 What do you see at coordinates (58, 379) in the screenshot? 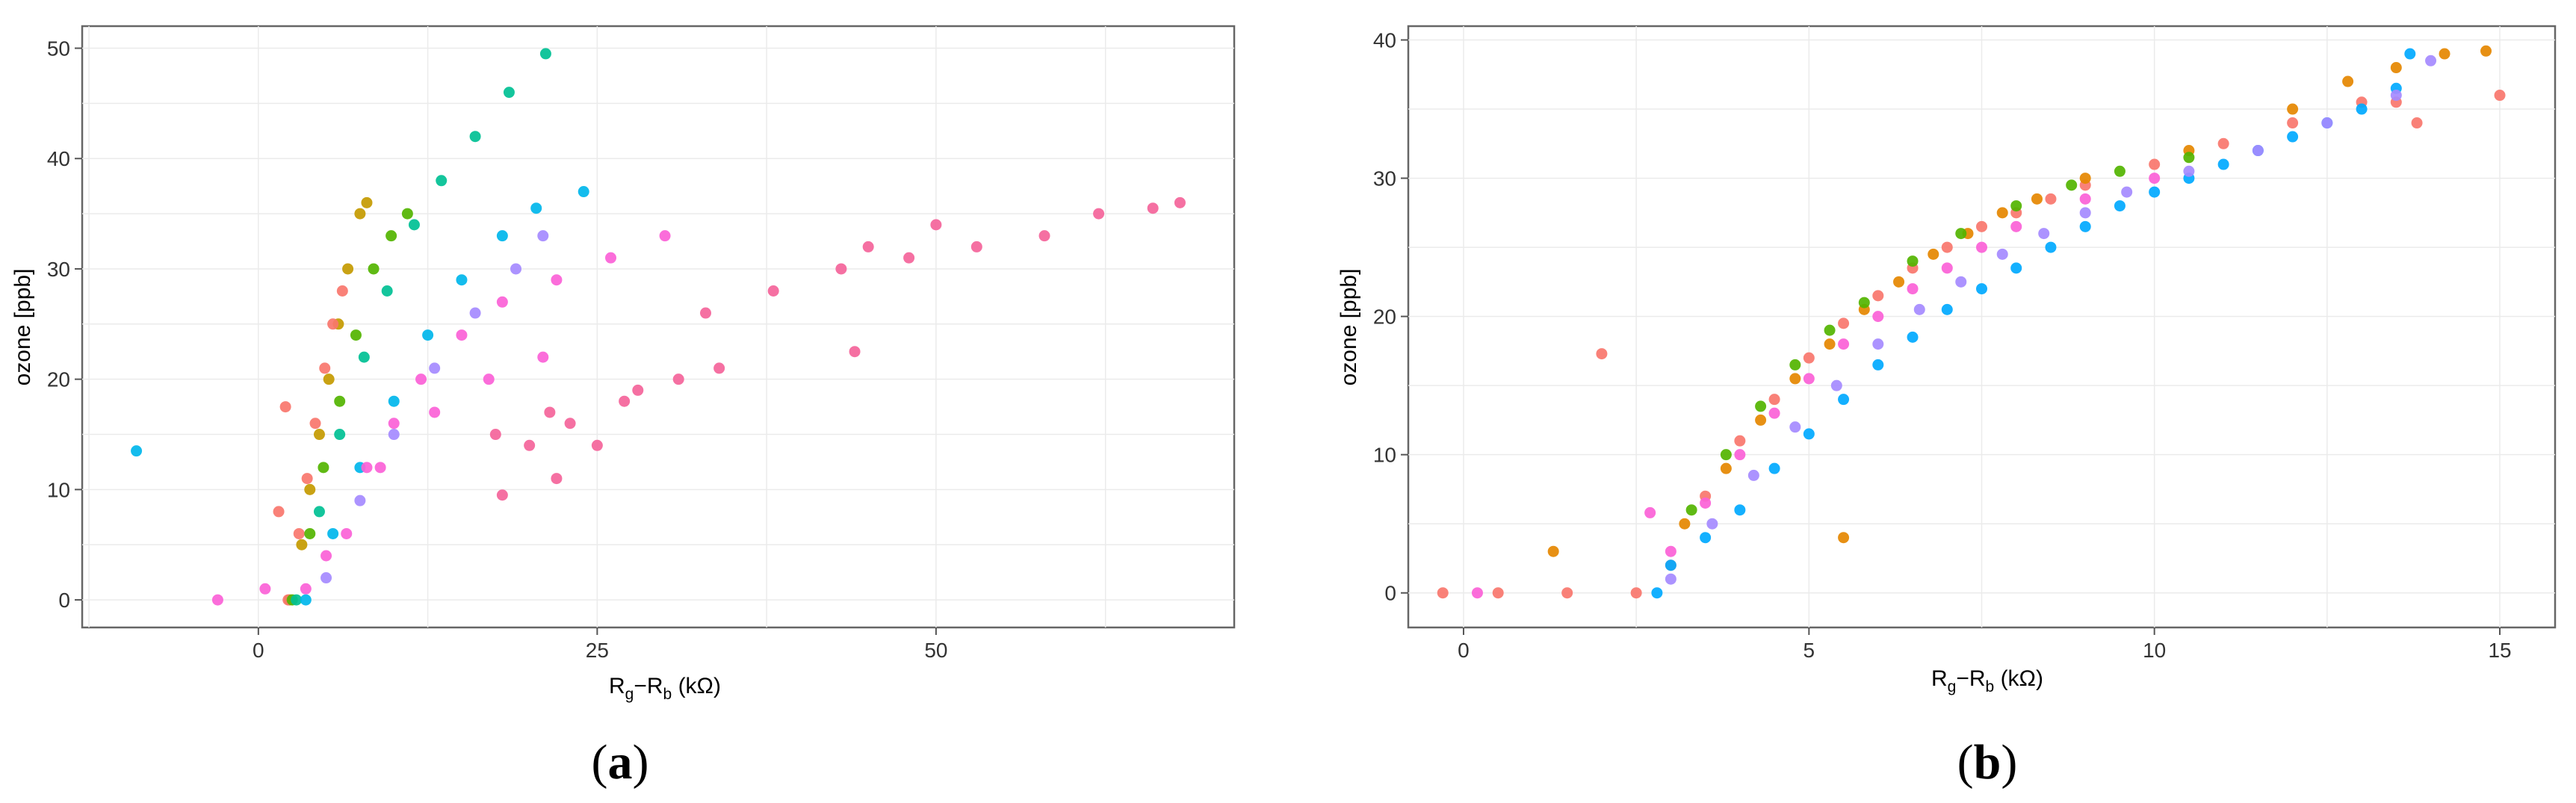
I see `y-tick-label: 20` at bounding box center [58, 379].